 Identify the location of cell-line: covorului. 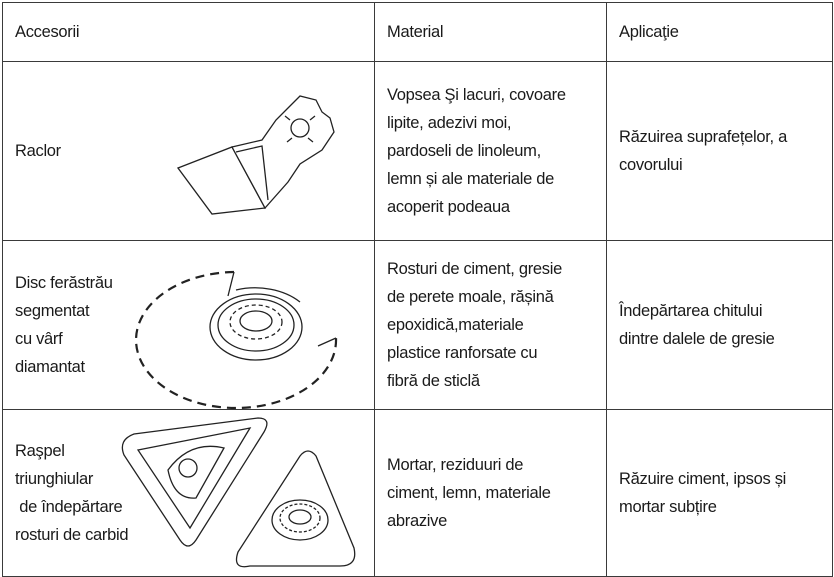
(651, 165).